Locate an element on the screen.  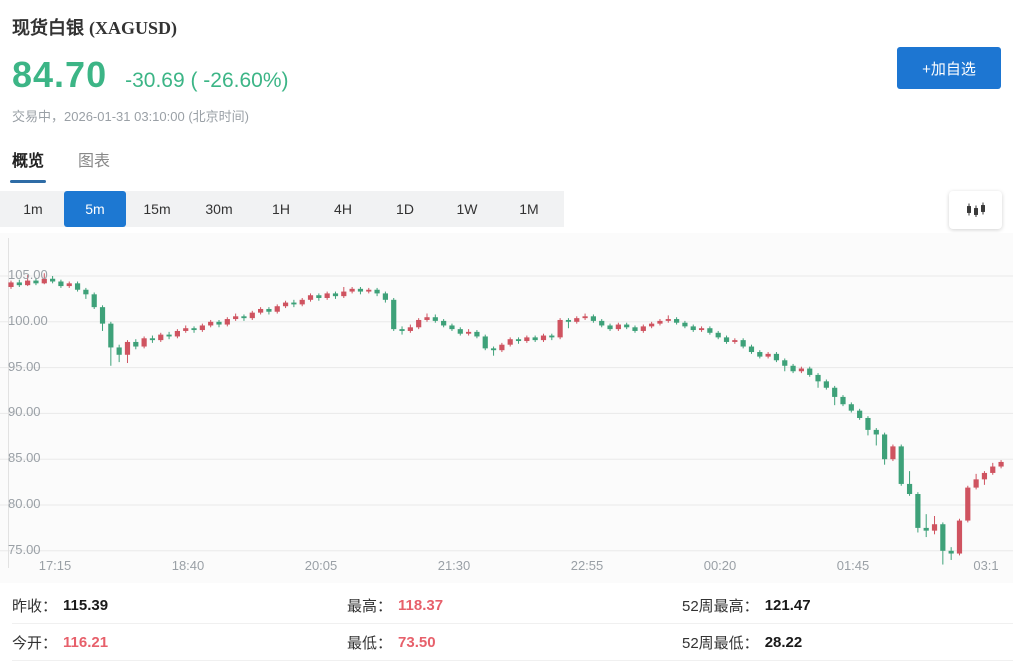
stat-value: 116.21 is located at coordinates (86, 642).